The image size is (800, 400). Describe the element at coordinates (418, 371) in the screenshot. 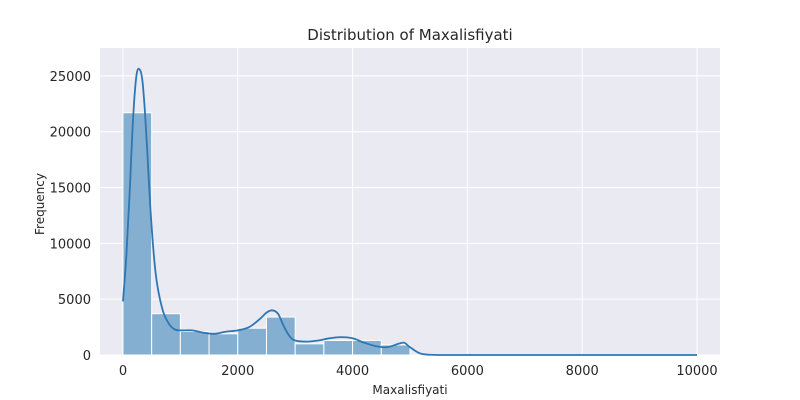

I see `x-tick-labels: 0 2000 4000 6000 8000 10000` at that location.